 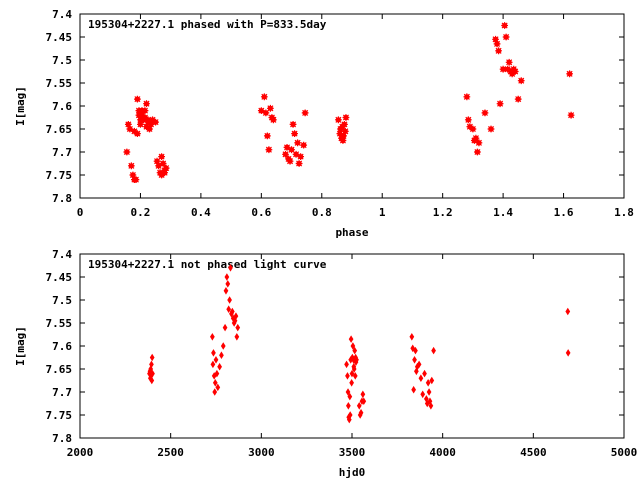 I want to click on x-tick-label: 4500, so click(x=533, y=452).